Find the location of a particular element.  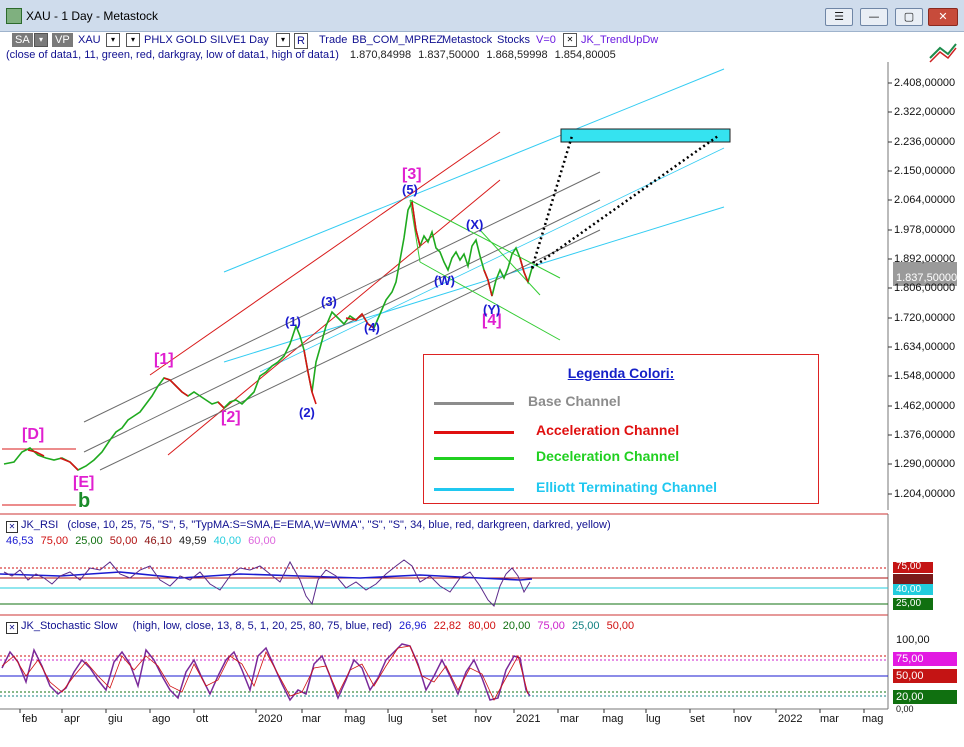

time-tick: lug is located at coordinates (653, 719).